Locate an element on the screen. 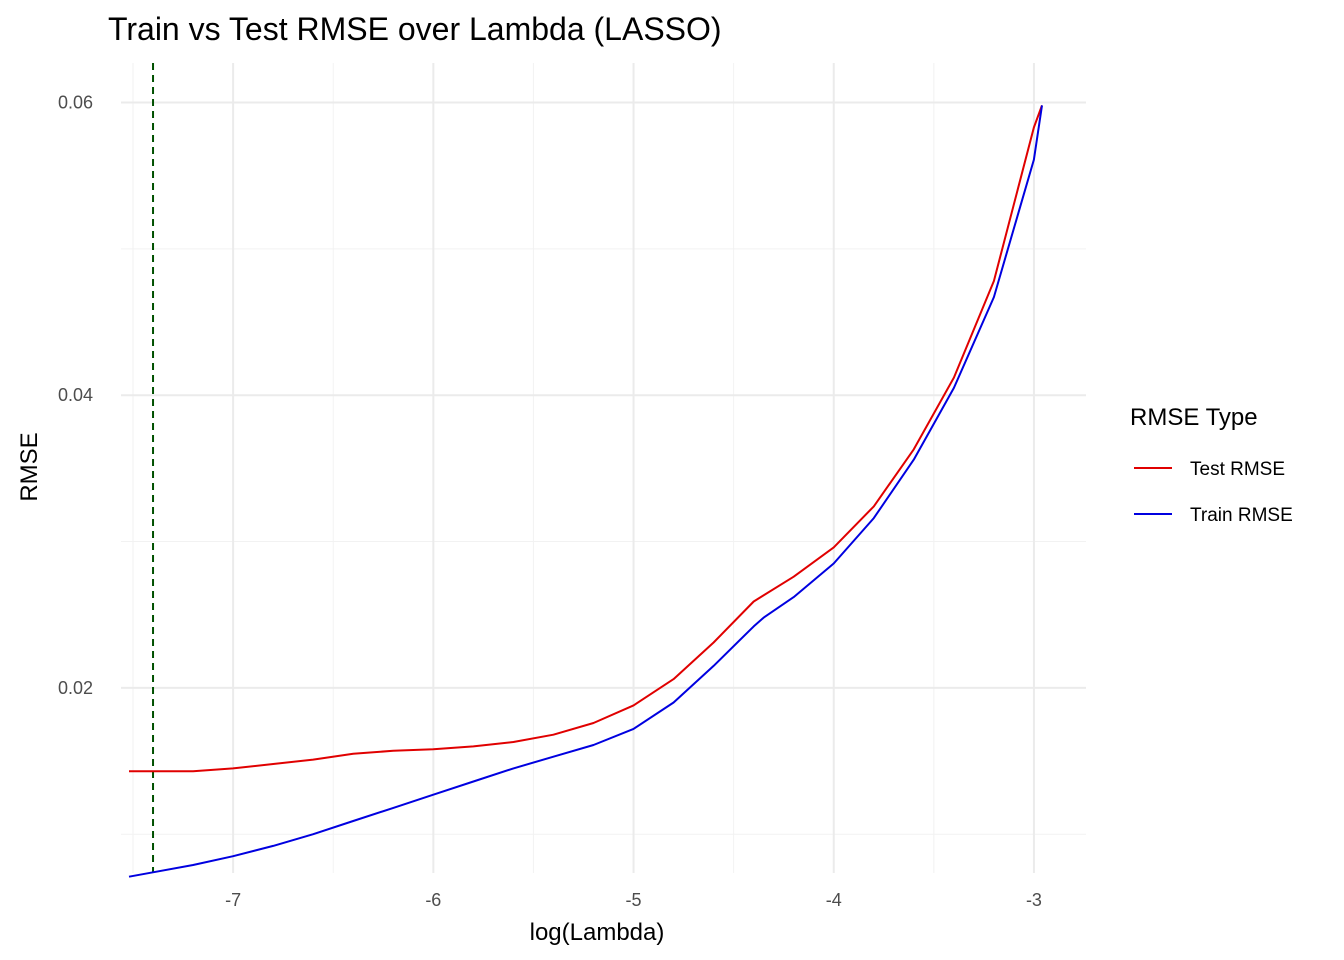 This screenshot has width=1344, height=960. x-tick-label: -7 is located at coordinates (233, 900).